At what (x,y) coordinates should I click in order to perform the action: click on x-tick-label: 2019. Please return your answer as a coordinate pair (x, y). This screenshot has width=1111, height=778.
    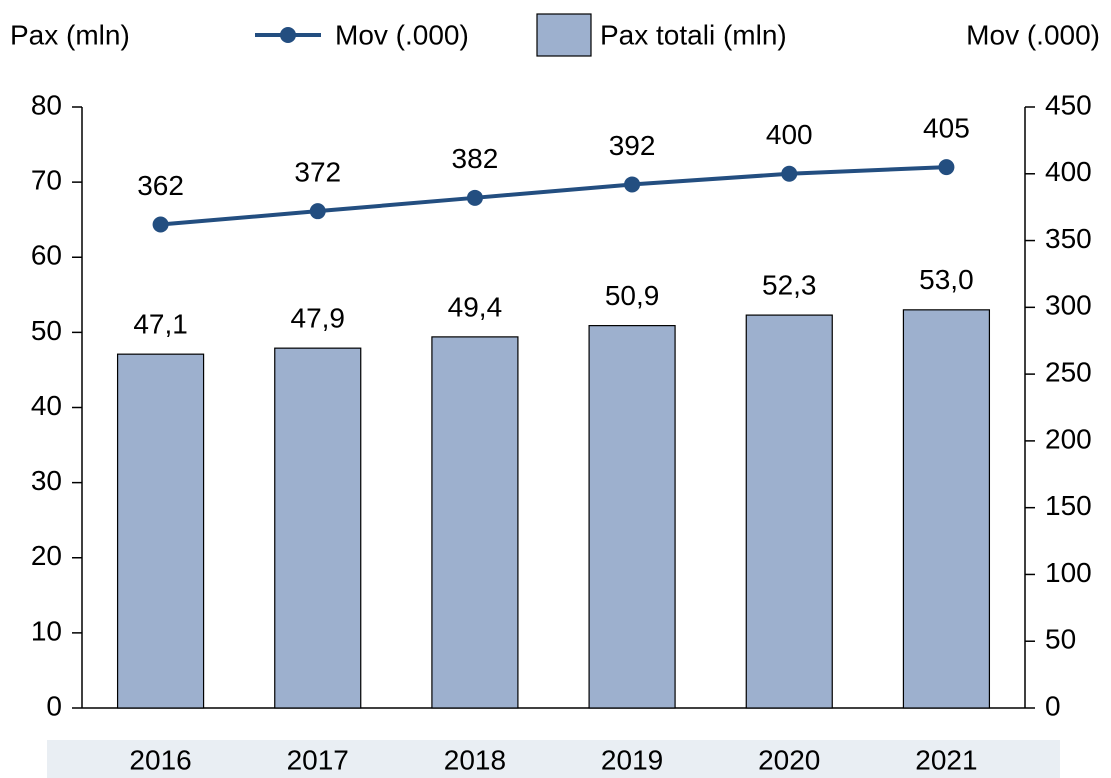
    Looking at the image, I should click on (632, 759).